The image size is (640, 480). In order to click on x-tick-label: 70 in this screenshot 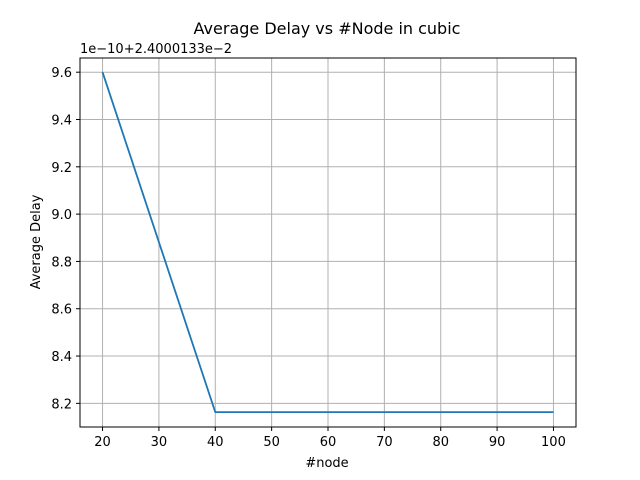, I will do `click(384, 442)`.